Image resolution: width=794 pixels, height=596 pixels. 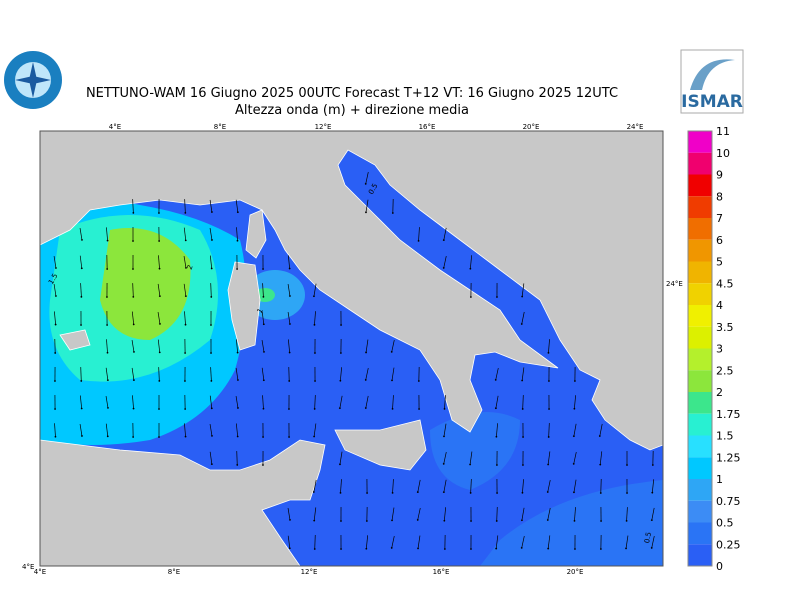 I want to click on wave-zone, so click(x=571, y=523).